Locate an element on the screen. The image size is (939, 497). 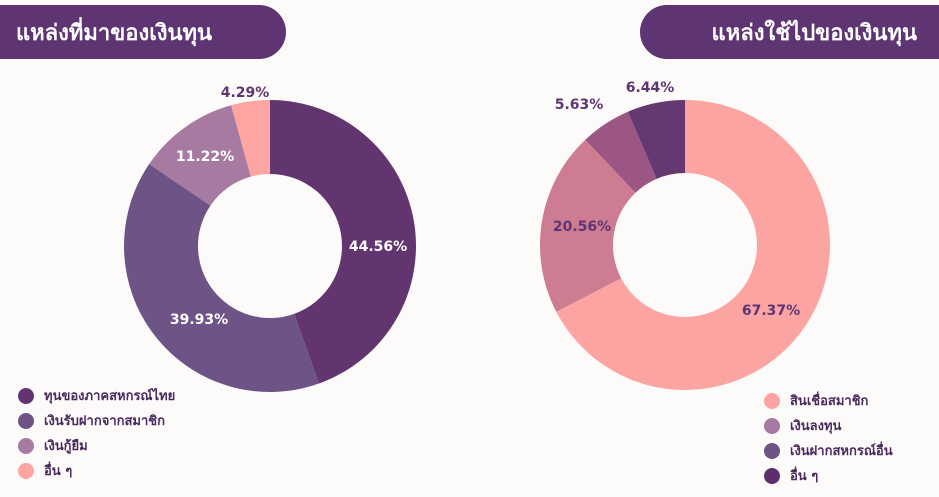
right-chart-title: แหล่งใช้ไปของเงินทุน is located at coordinates (789, 32).